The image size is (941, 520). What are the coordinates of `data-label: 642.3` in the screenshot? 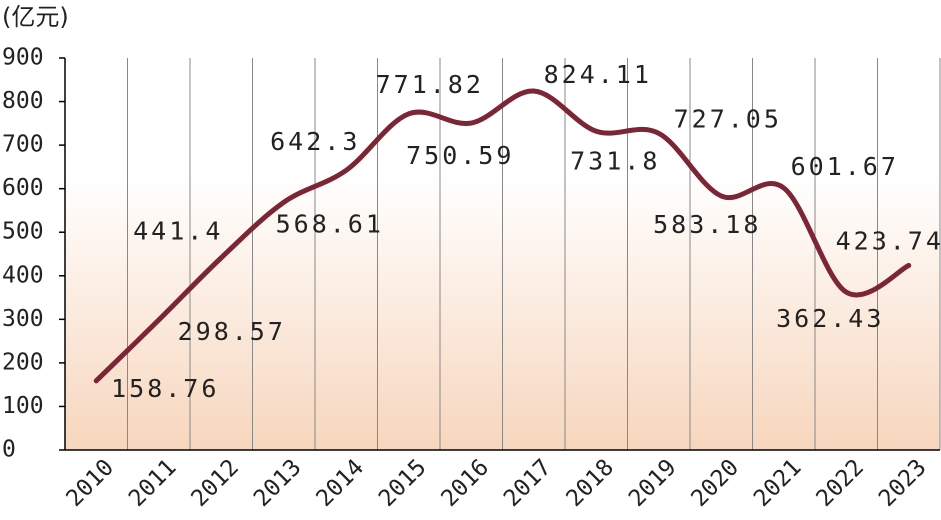 It's located at (315, 141).